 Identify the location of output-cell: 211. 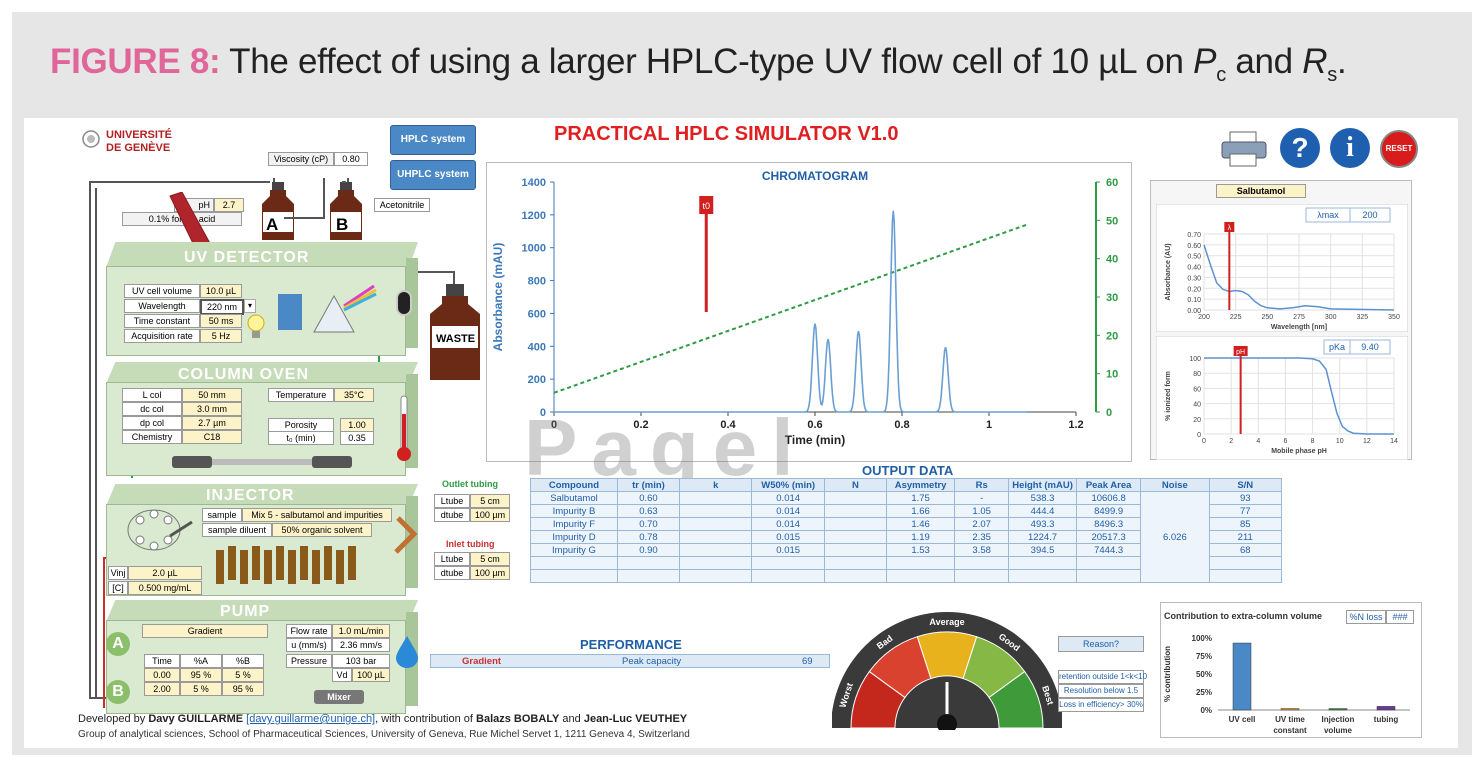
(1245, 537).